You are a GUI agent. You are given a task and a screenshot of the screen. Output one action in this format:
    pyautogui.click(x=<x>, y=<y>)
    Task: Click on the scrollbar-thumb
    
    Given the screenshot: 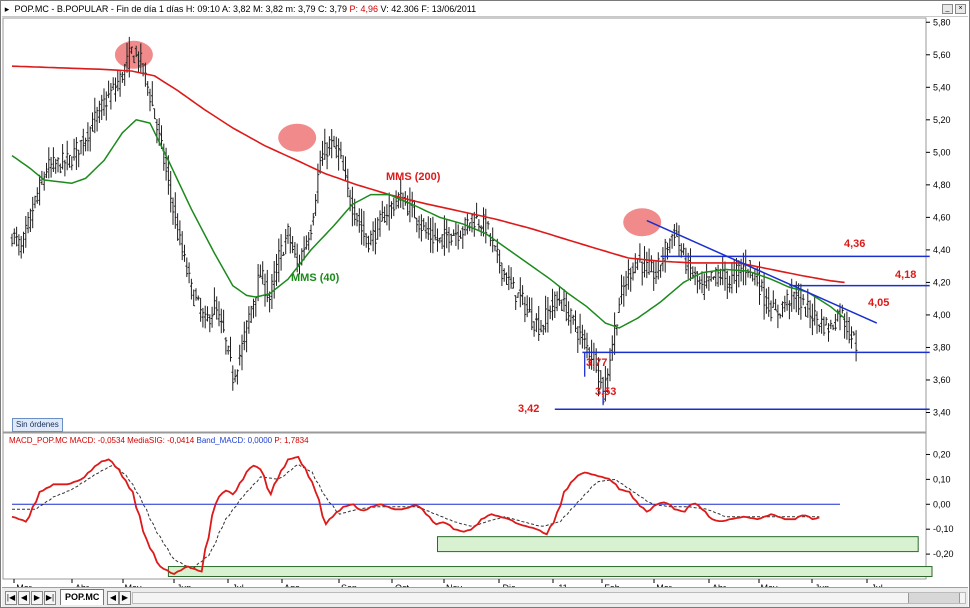 What is the action you would take?
    pyautogui.click(x=934, y=598)
    